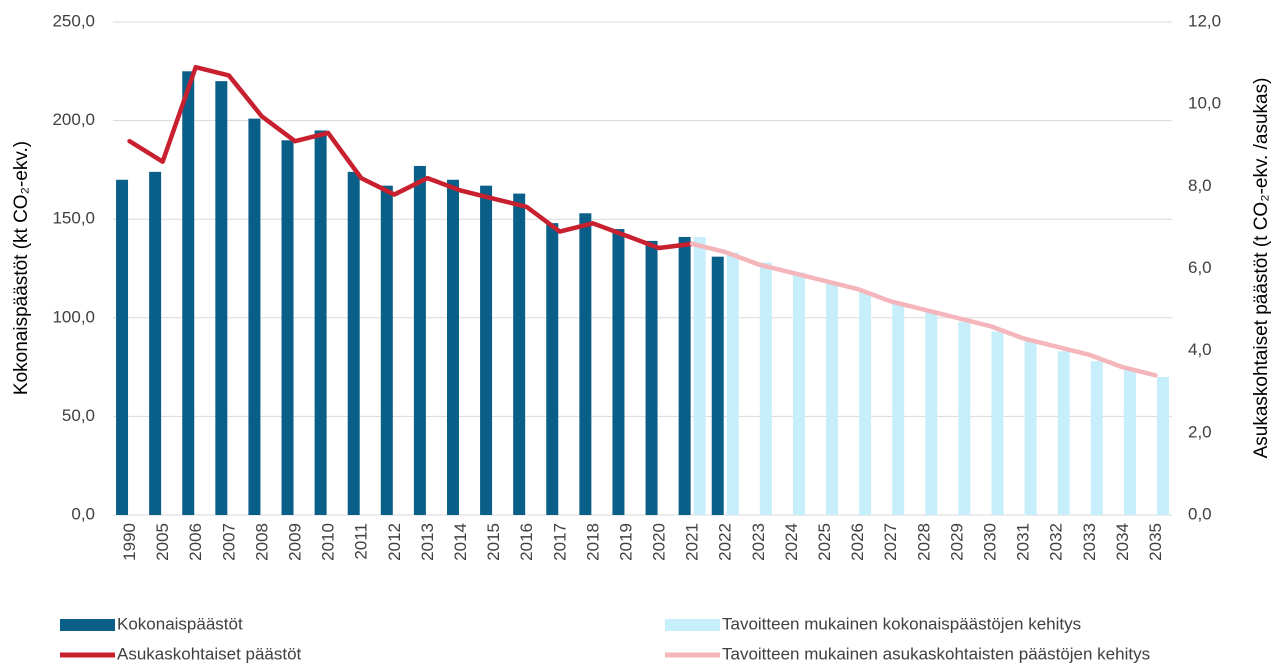  Describe the element at coordinates (725, 542) in the screenshot. I see `x-tick-label: 2022` at that location.